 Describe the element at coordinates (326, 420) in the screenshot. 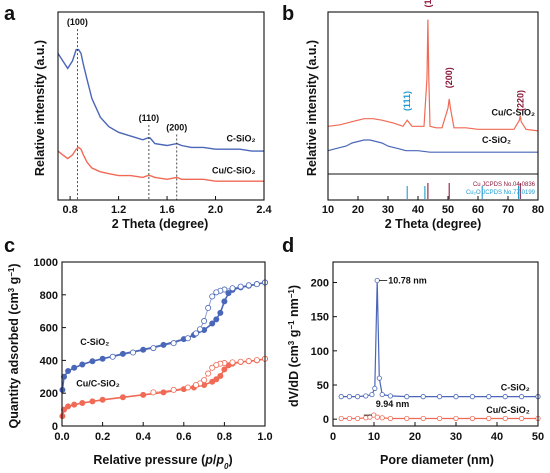

I see `ytick-label-d-0: 0` at that location.